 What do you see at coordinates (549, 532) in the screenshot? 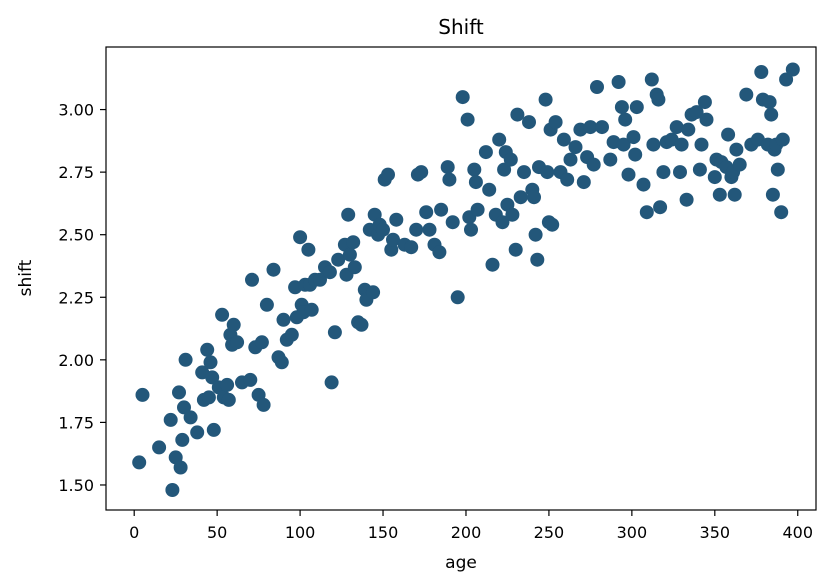
I see `x-tick-label: 250` at bounding box center [549, 532].